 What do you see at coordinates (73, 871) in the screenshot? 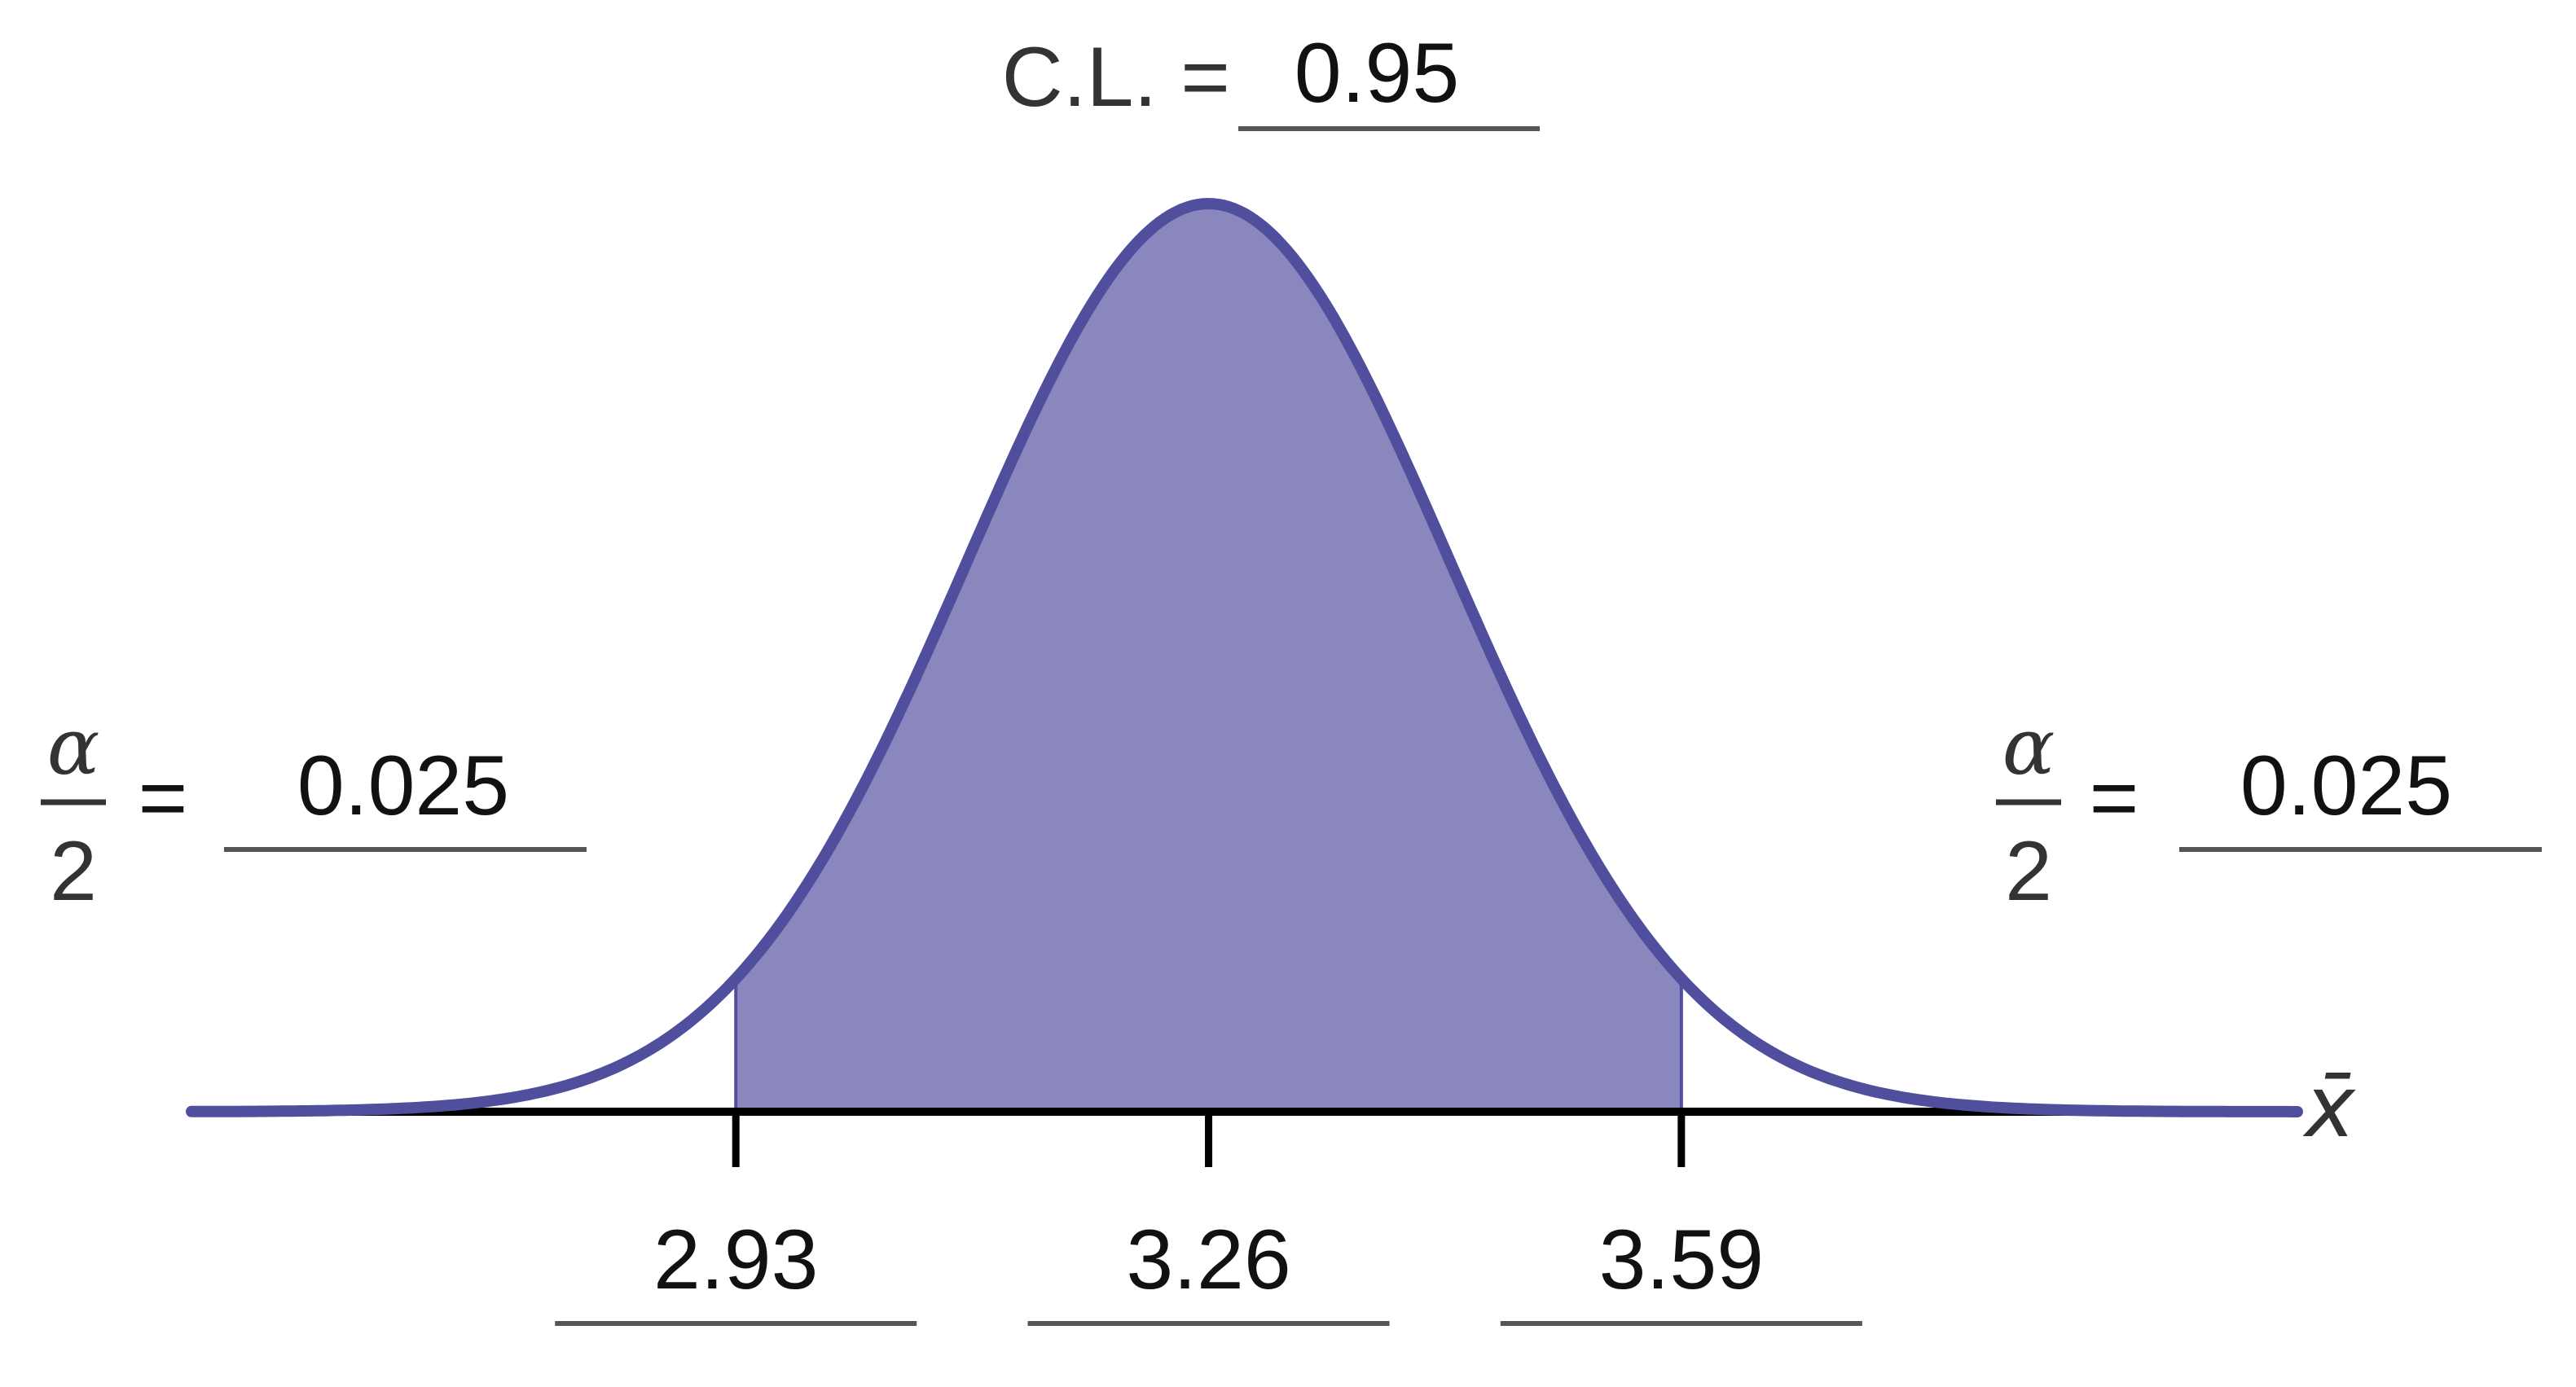
I see `left-alpha-denominator: 2` at bounding box center [73, 871].